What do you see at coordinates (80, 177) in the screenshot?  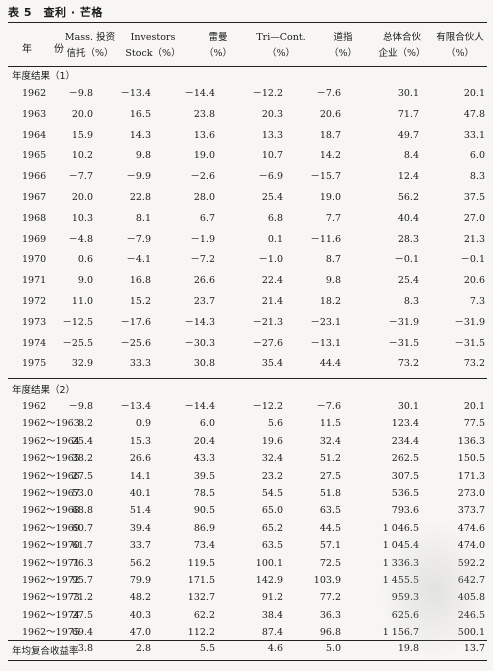 I see `row-value: －7.7` at bounding box center [80, 177].